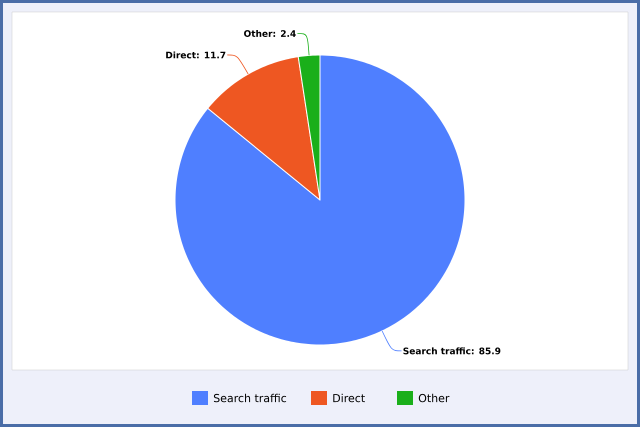 This screenshot has height=427, width=640. I want to click on legend-label: Search traffic, so click(250, 398).